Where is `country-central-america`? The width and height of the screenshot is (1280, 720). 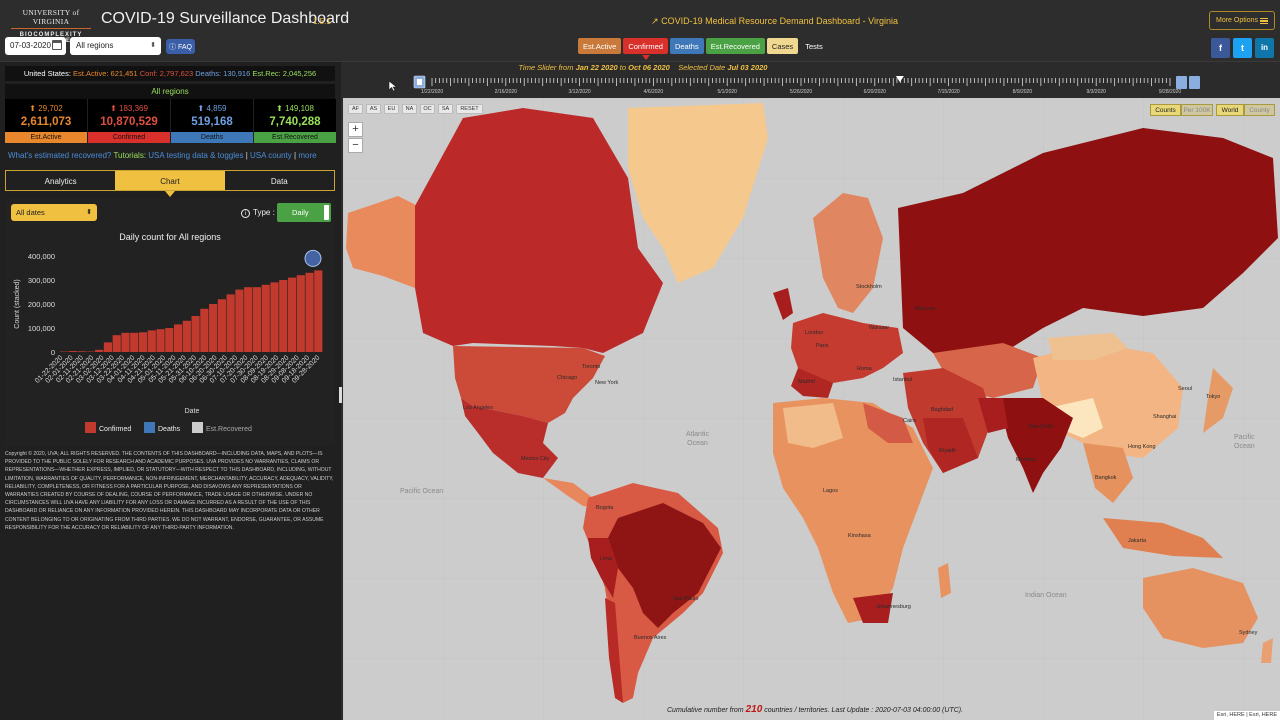
country-central-america is located at coordinates (570, 493).